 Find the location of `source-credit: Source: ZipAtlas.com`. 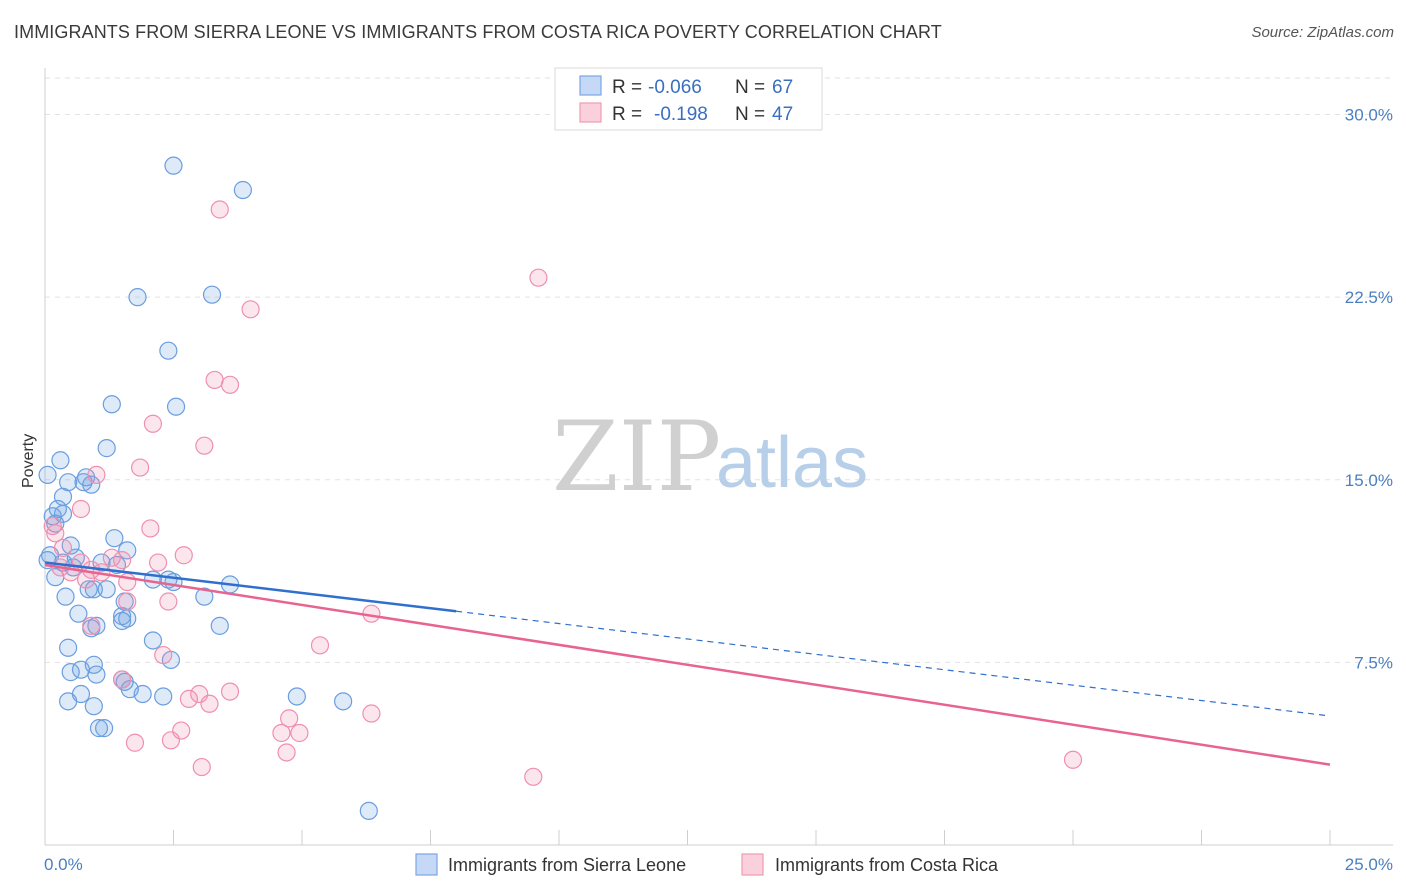

source-credit: Source: ZipAtlas.com is located at coordinates (1322, 32).